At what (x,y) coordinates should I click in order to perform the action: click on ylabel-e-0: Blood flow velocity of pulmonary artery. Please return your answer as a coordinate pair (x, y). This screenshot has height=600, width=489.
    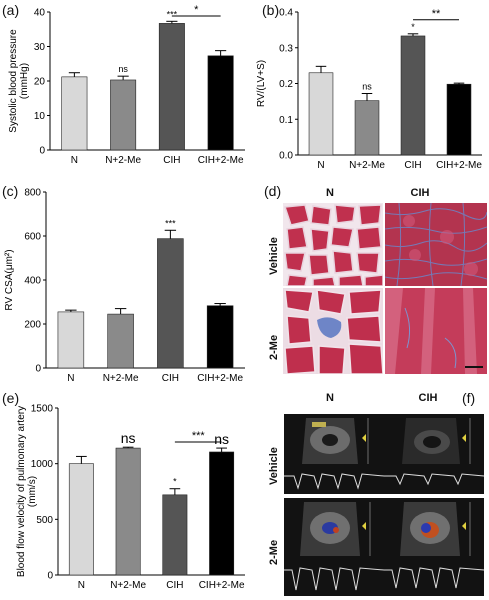
    Looking at the image, I should click on (21, 491).